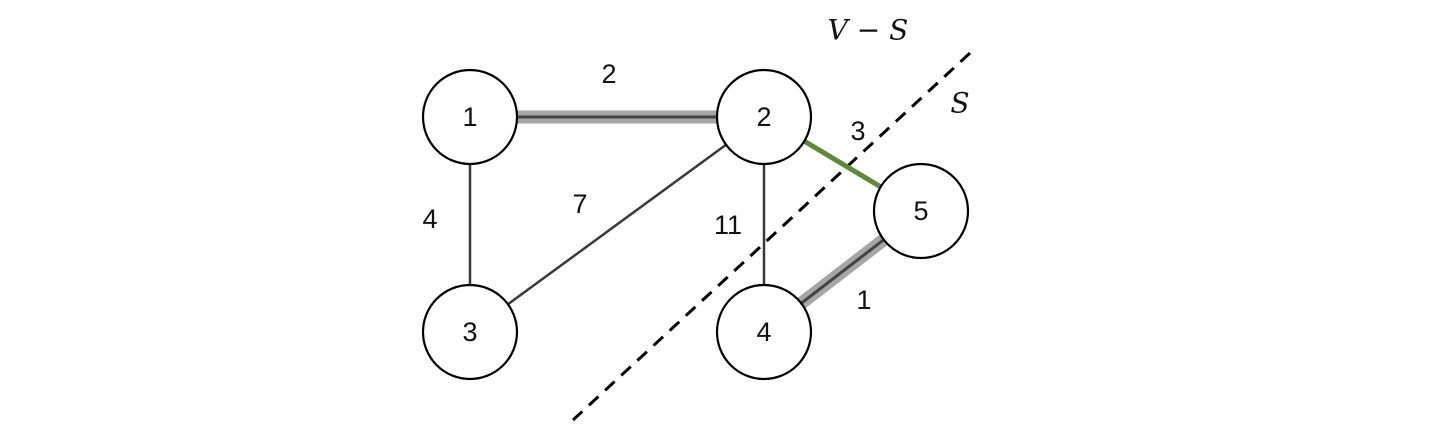 Image resolution: width=1432 pixels, height=436 pixels. I want to click on region-label-inside: S, so click(959, 103).